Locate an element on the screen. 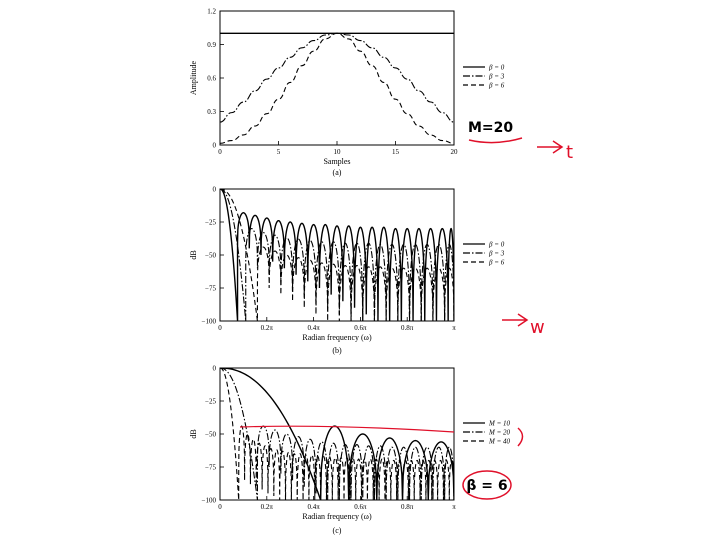  legend-label: M = 20 is located at coordinates (499, 433).